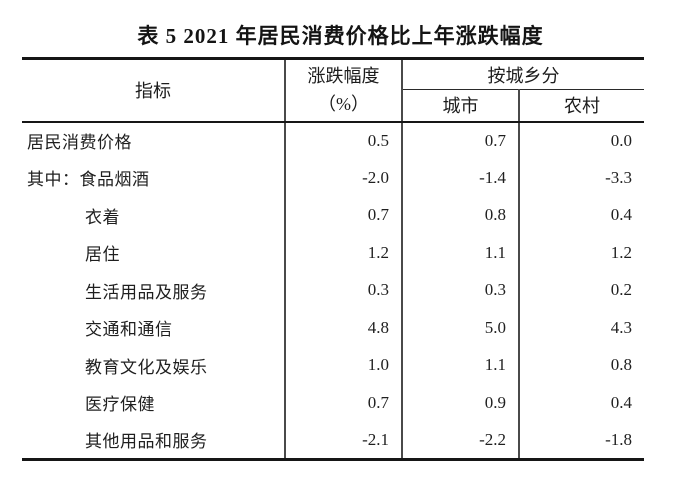 This screenshot has height=494, width=681. What do you see at coordinates (344, 178) in the screenshot?
I see `change-pct-cell: -2.0` at bounding box center [344, 178].